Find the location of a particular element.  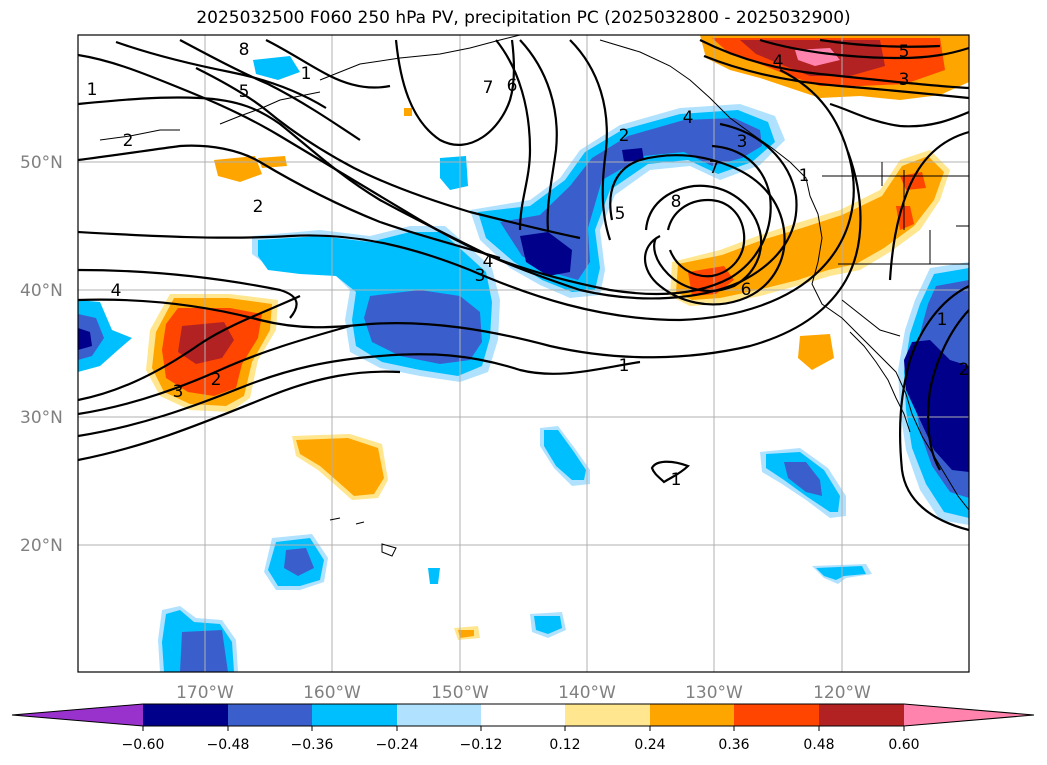

colorbar-tick-label: 0.36 is located at coordinates (733, 745).